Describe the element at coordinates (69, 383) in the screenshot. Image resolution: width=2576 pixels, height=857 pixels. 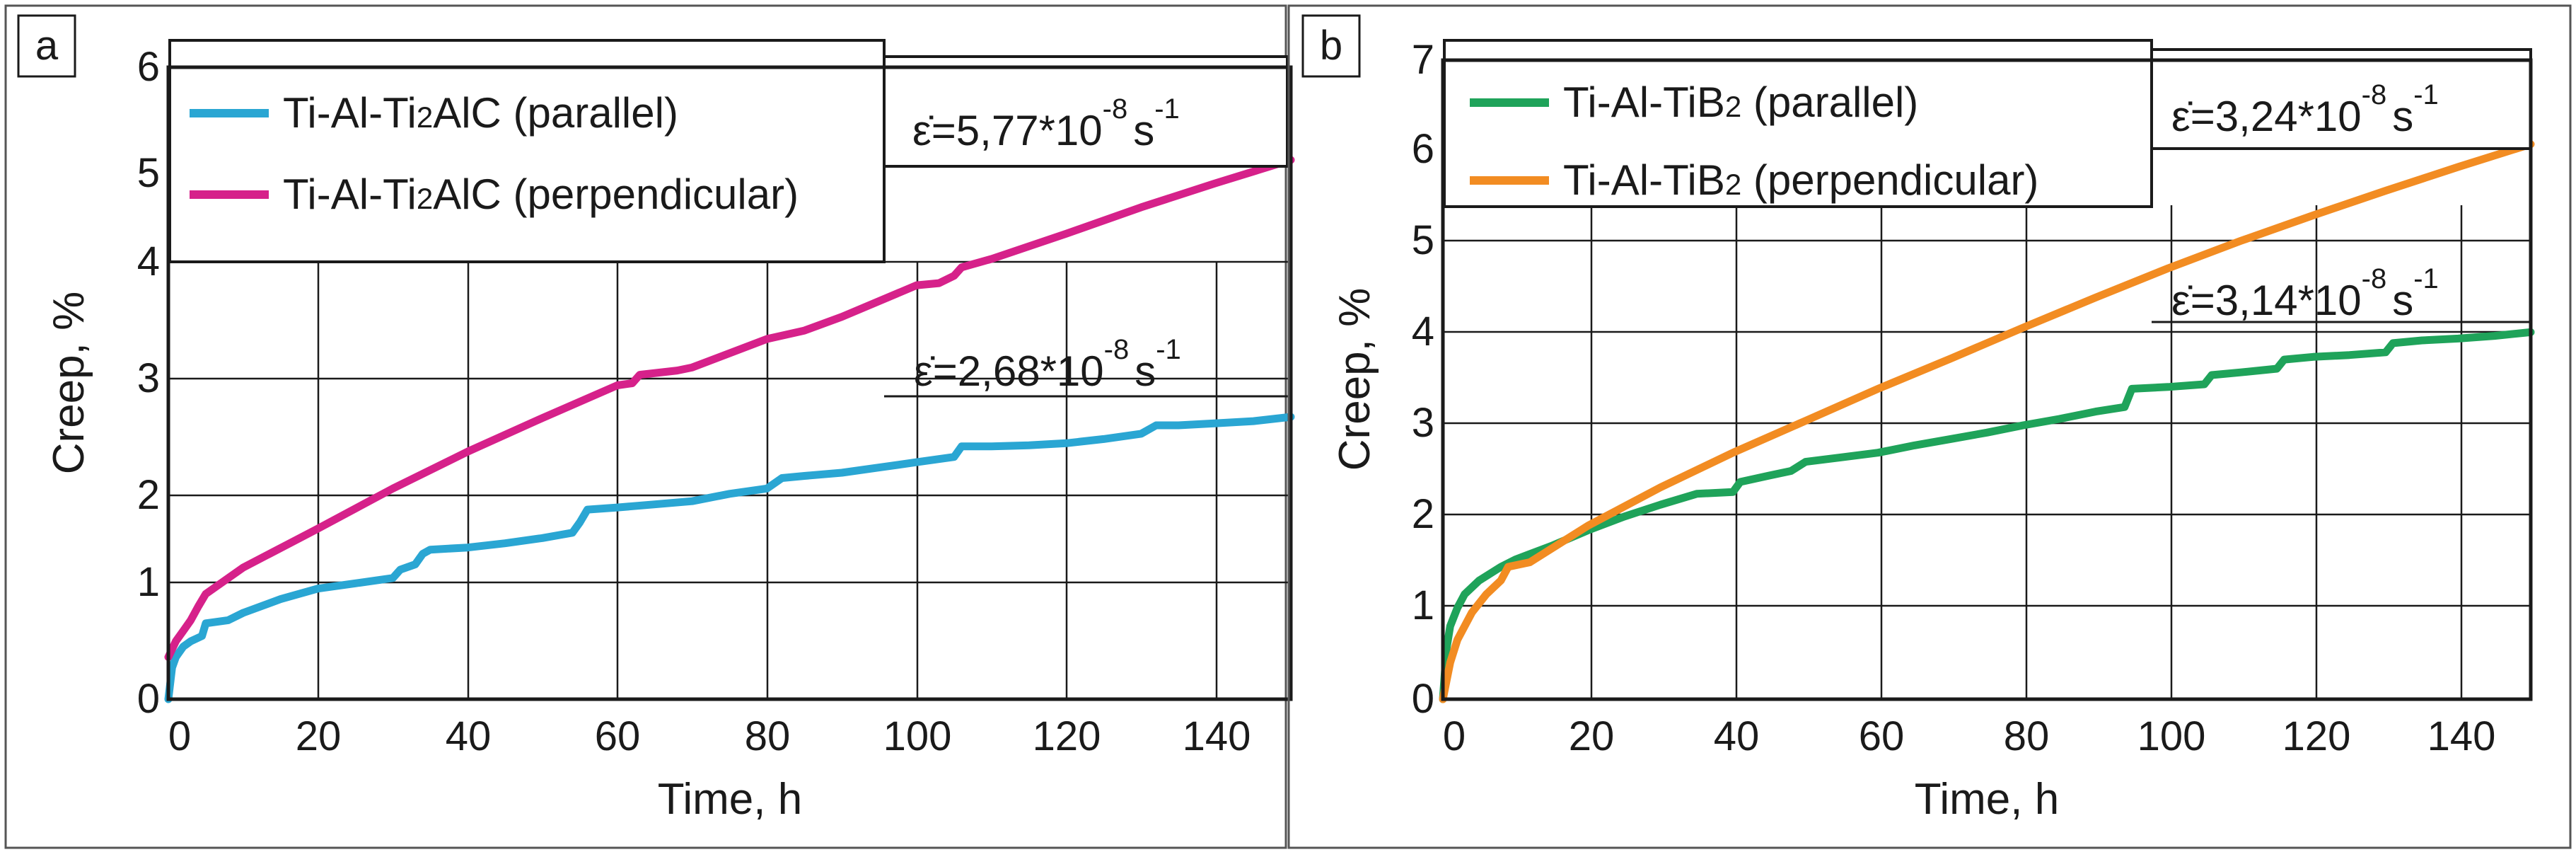
I see `panel-a-y-axis-title: Creep, %` at that location.